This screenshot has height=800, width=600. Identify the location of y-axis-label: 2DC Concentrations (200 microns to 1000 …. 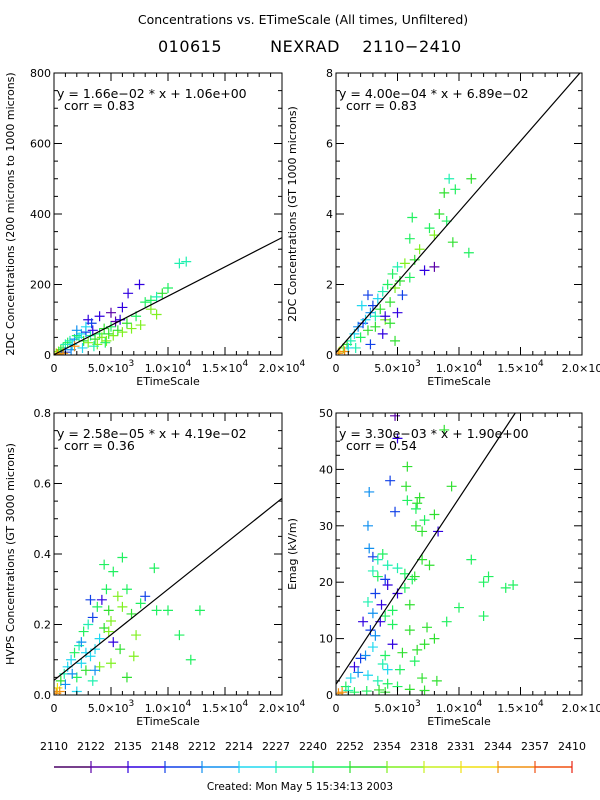
(10, 213).